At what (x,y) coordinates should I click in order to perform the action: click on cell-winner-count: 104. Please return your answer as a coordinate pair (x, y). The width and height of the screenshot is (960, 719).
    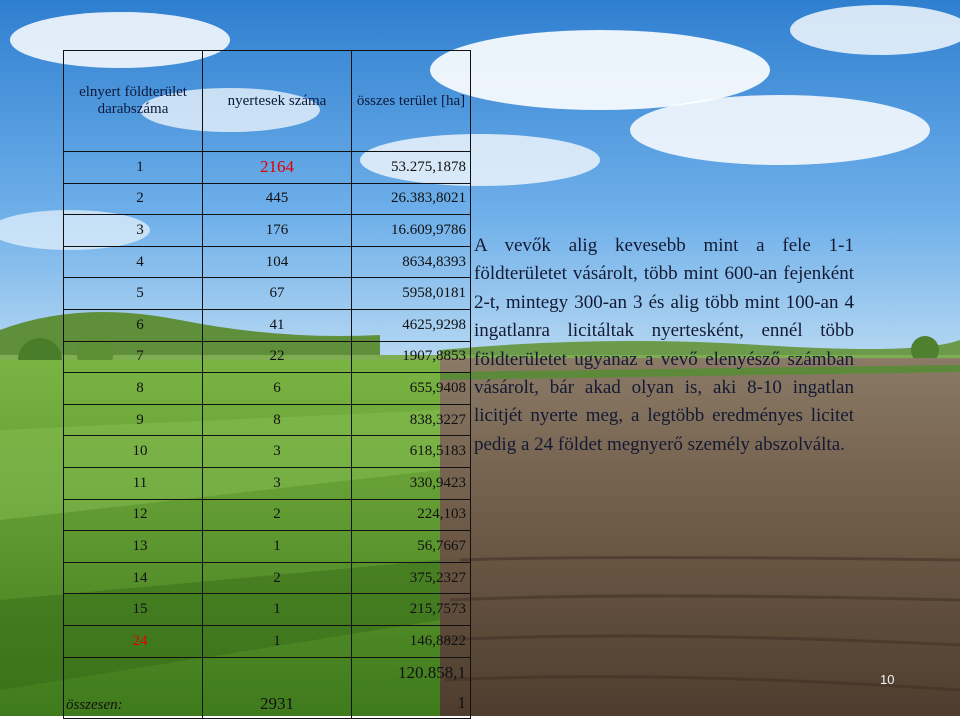
    Looking at the image, I should click on (277, 262).